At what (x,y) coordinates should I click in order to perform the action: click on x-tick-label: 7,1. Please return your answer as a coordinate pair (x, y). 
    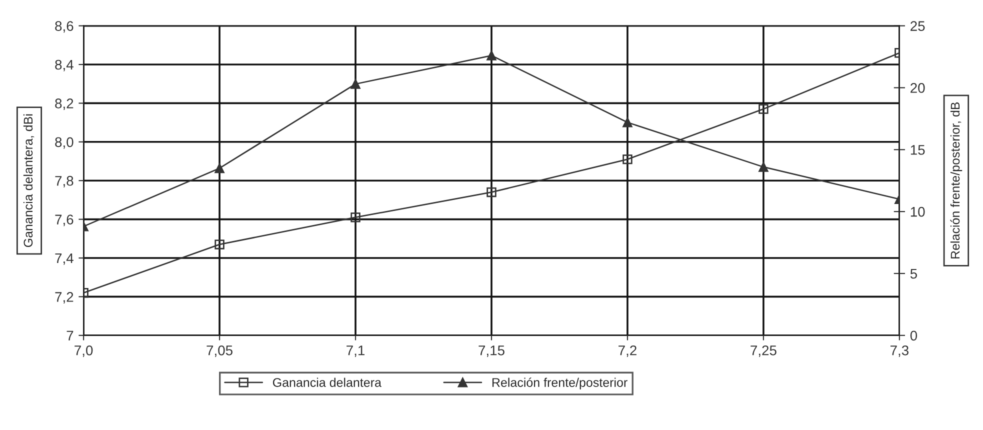
    Looking at the image, I should click on (355, 351).